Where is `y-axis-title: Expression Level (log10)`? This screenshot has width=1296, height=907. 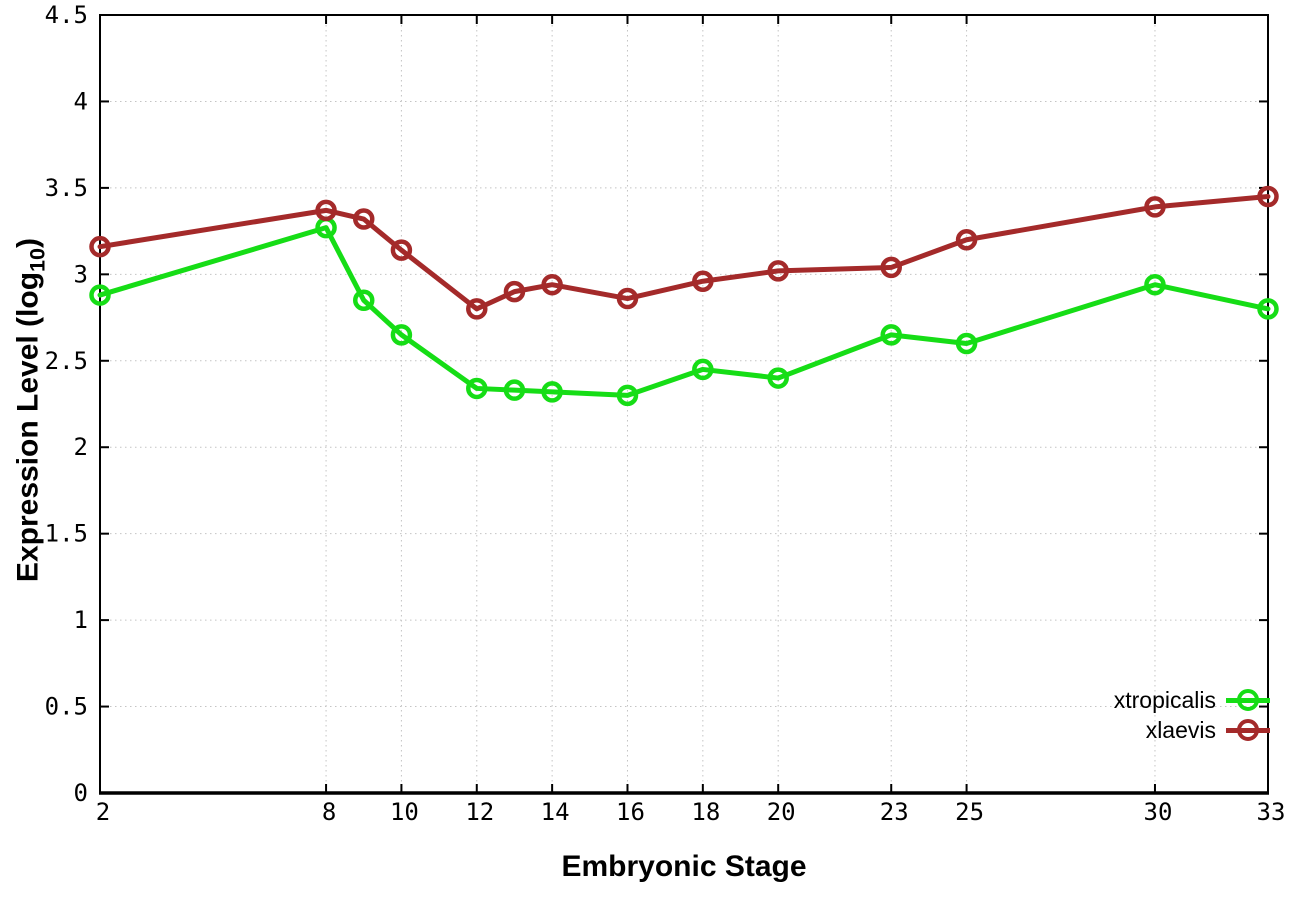
y-axis-title: Expression Level (log10) is located at coordinates (31, 410).